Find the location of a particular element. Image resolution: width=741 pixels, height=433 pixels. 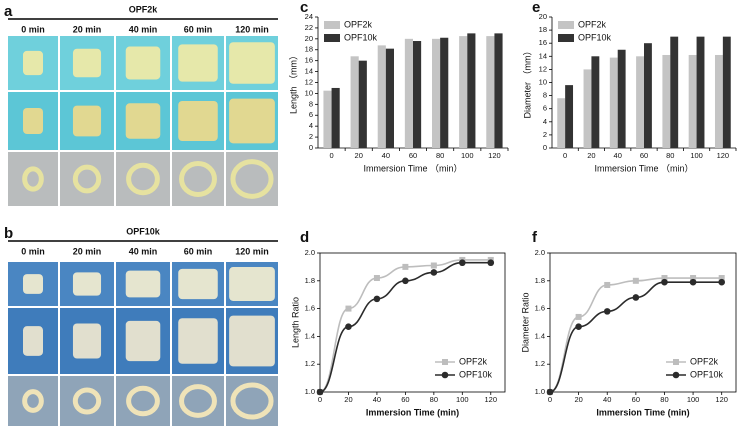

y-tick-label: 4 is located at coordinates (545, 121).